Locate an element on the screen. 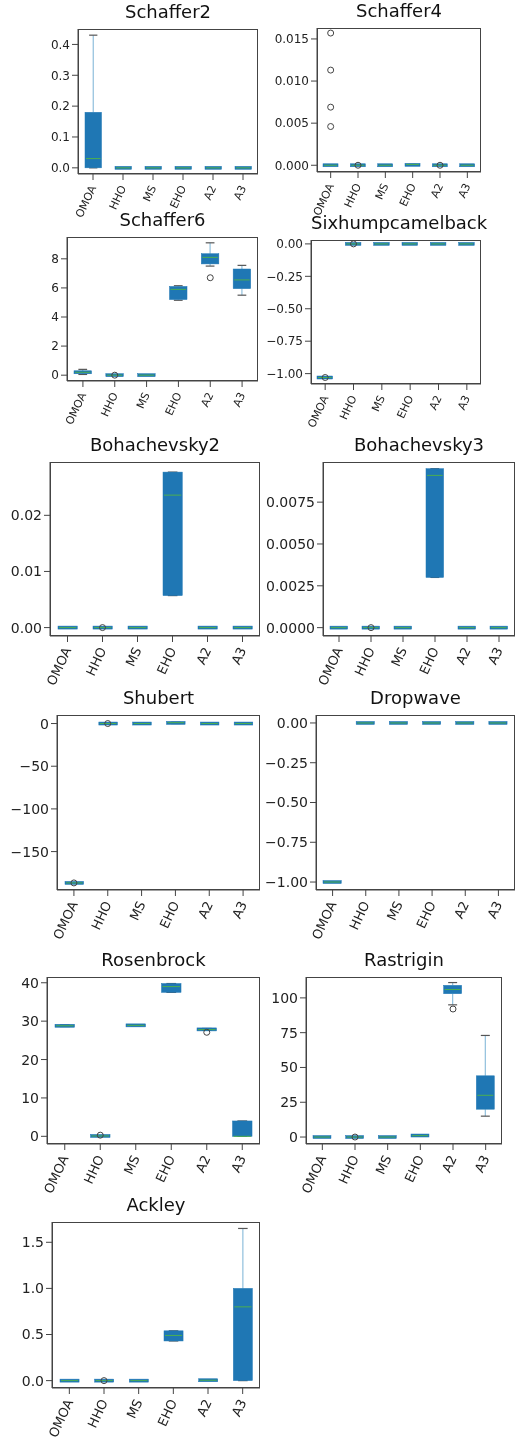 The image size is (521, 1446). y-tick-label: 0.0000 is located at coordinates (290, 627).